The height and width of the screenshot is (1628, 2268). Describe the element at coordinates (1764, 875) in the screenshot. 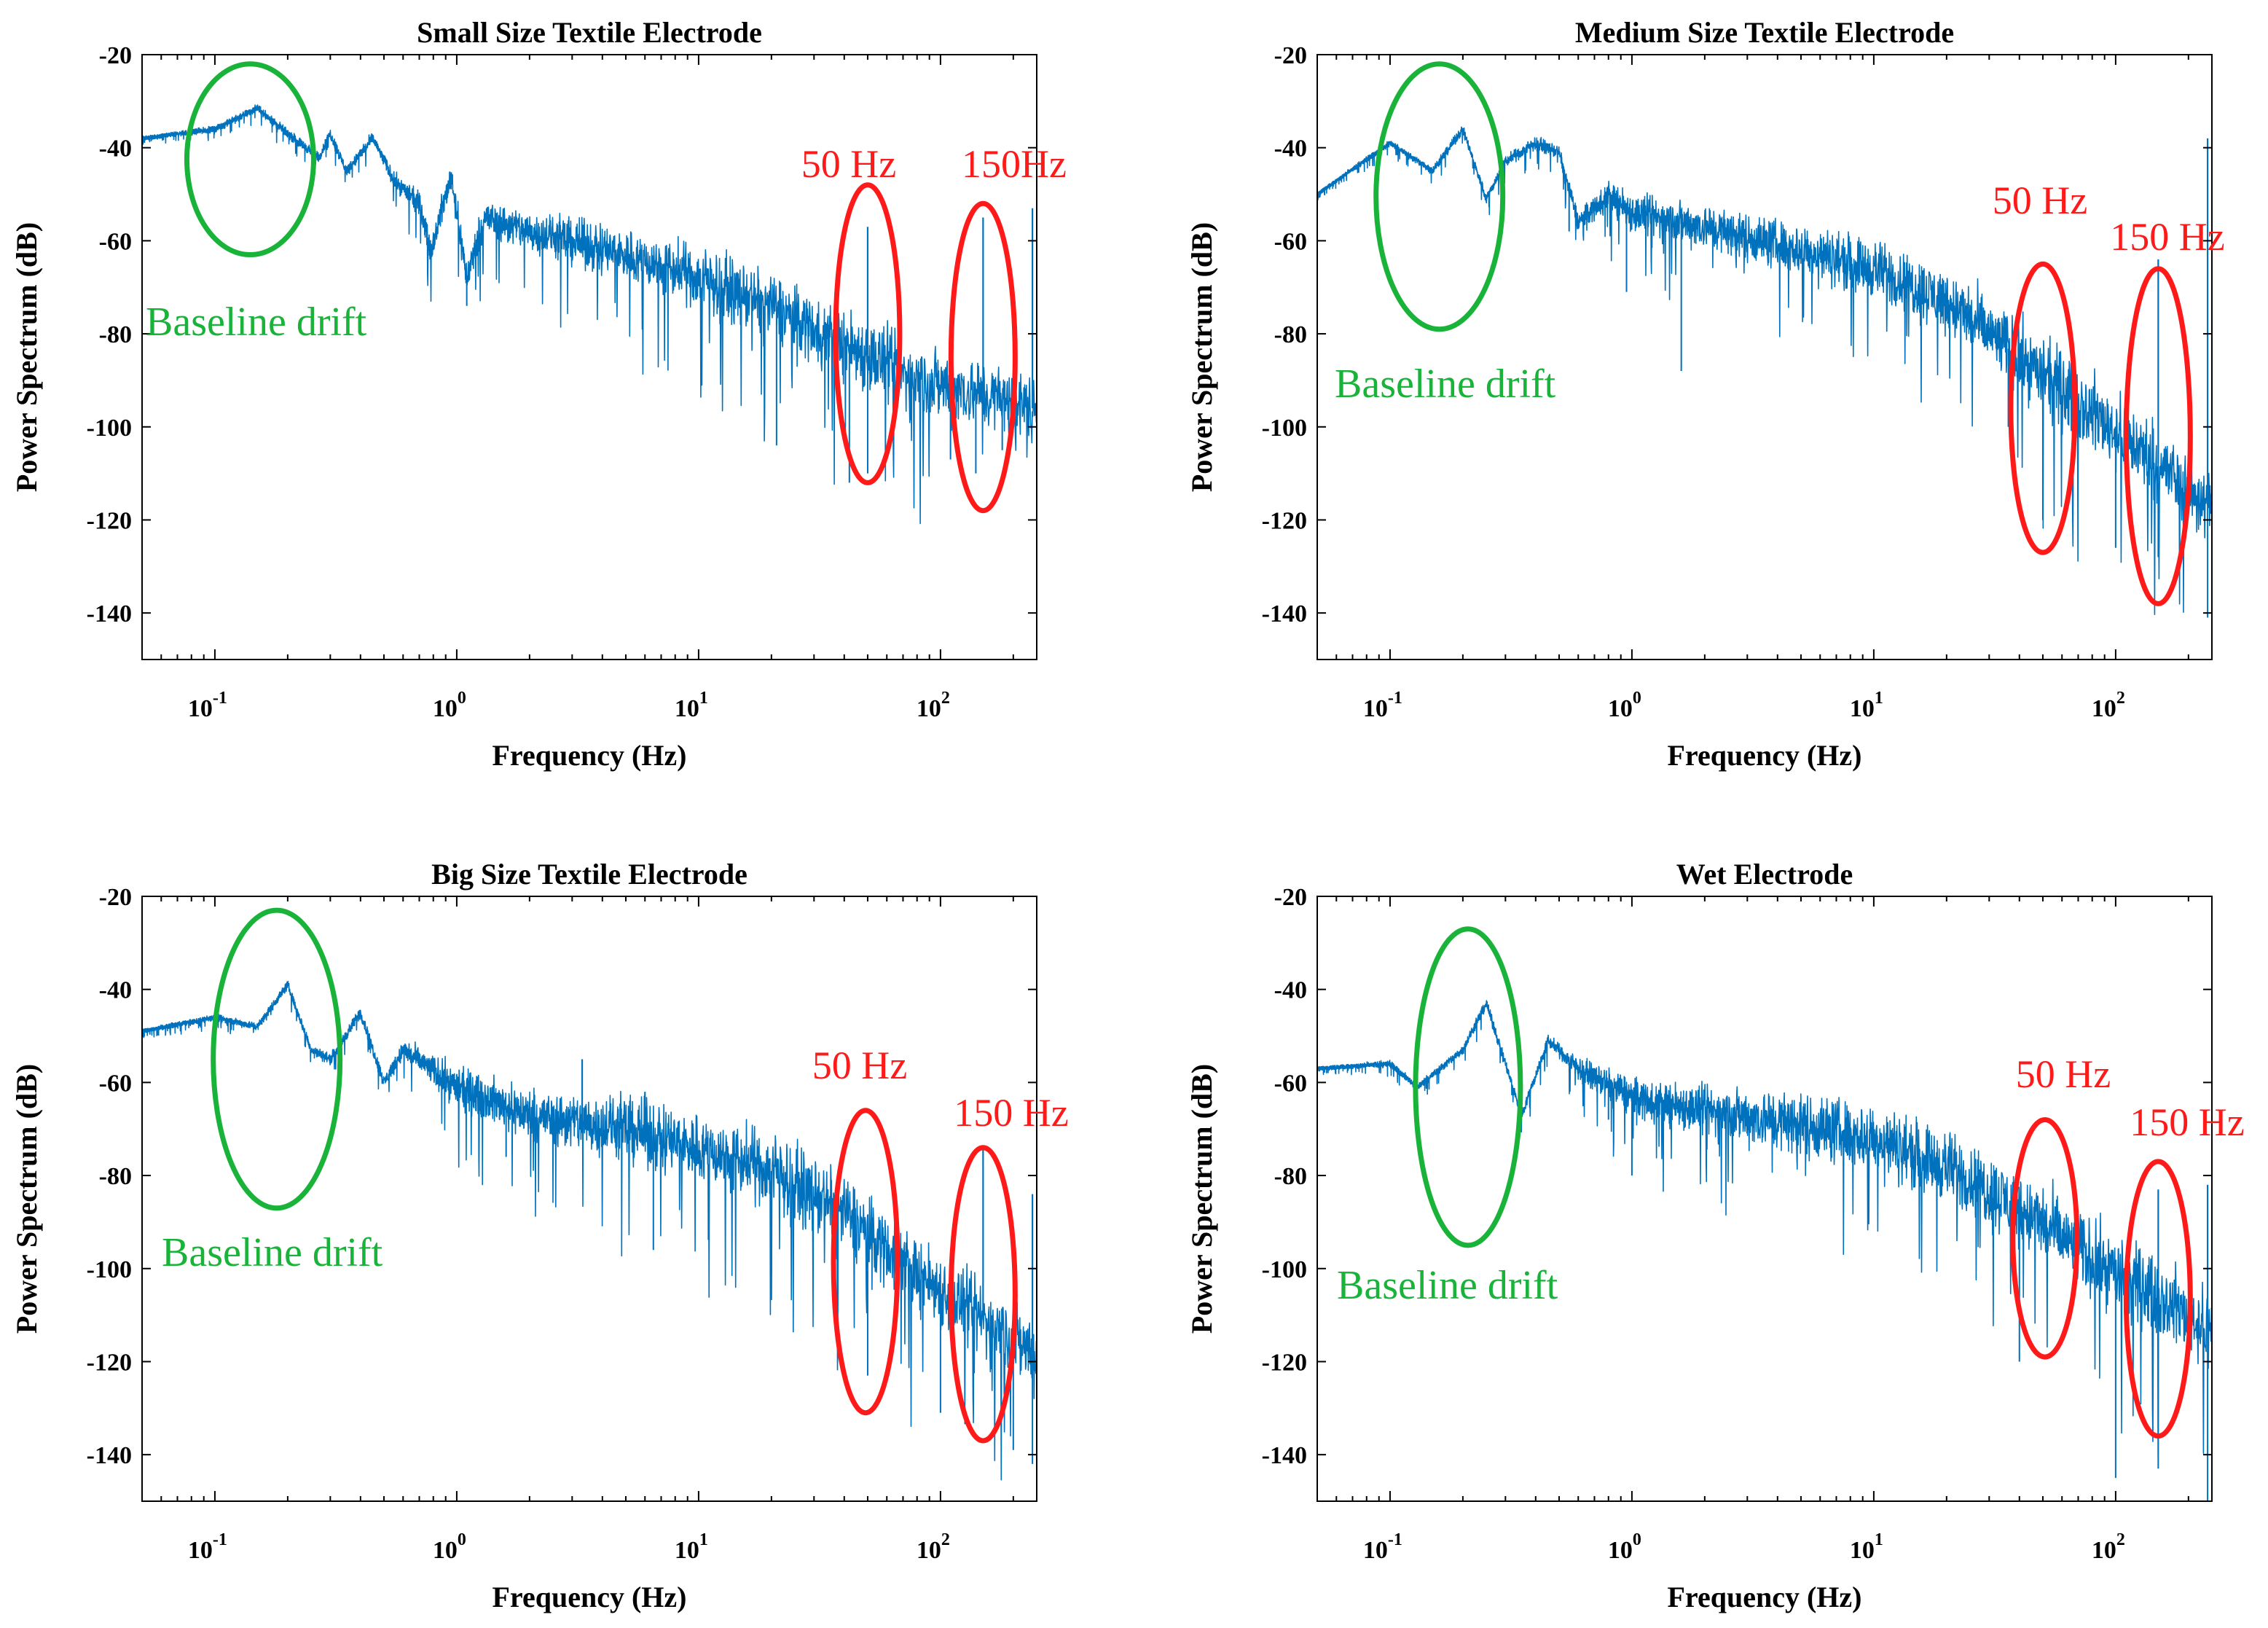

I see `chart-title: Wet Electrode` at that location.